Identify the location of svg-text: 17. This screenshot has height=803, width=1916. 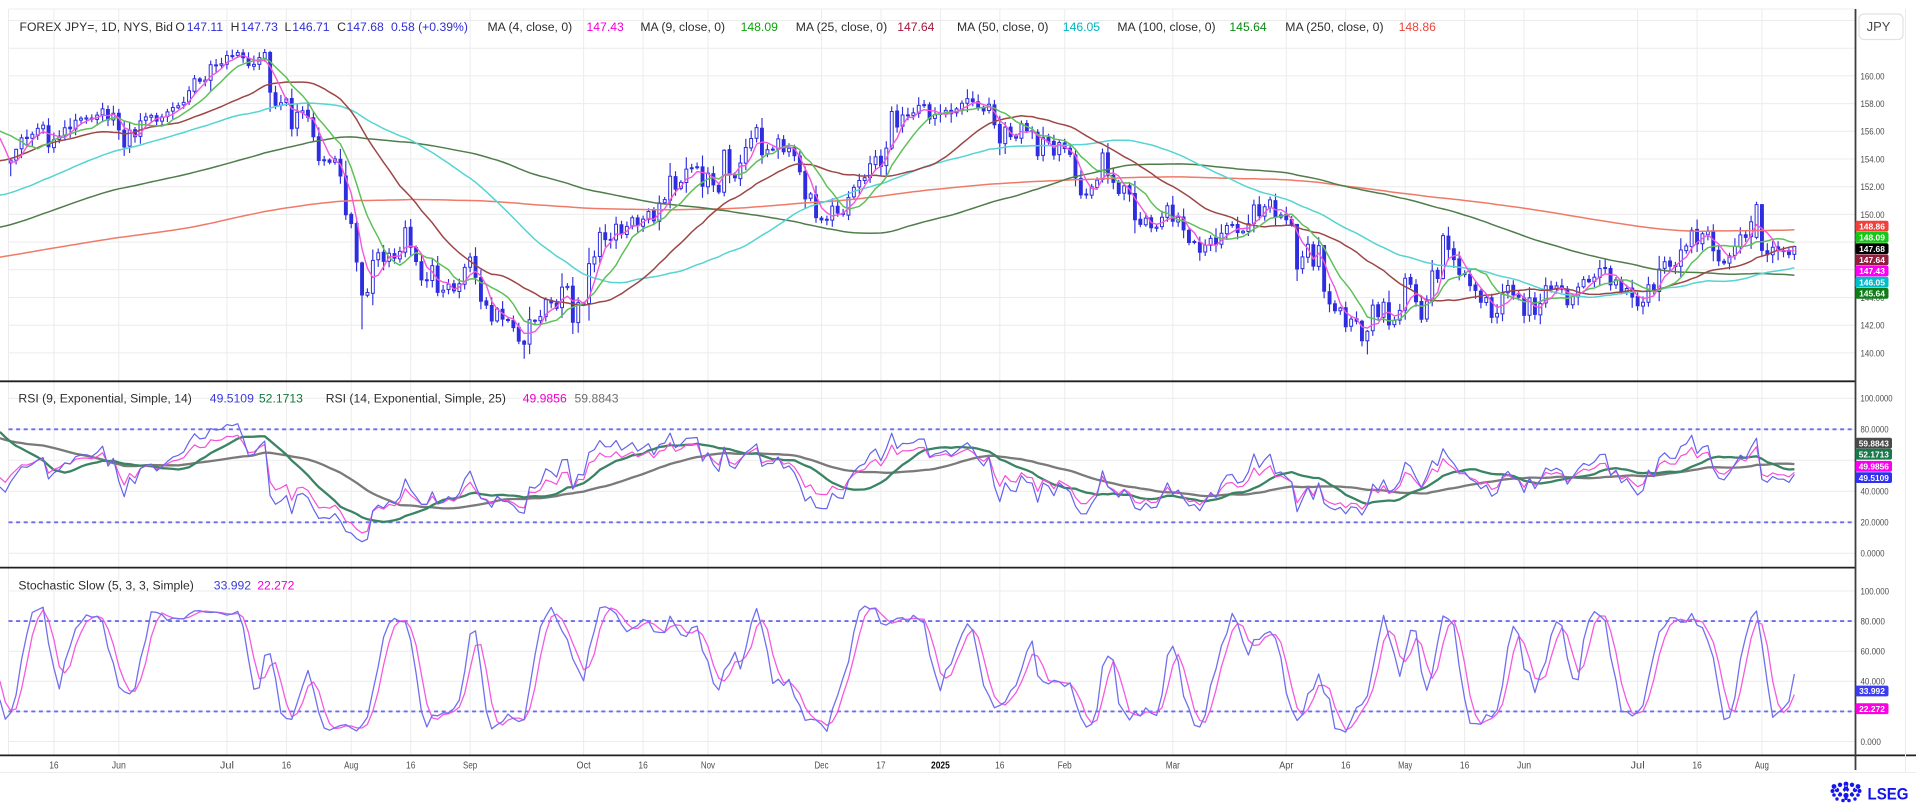
(880, 766).